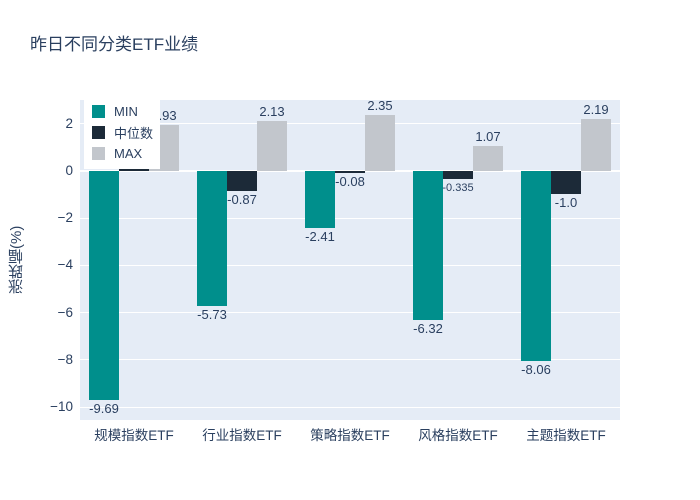  What do you see at coordinates (212, 238) in the screenshot?
I see `bar-MIN-行业指数ETF` at bounding box center [212, 238].